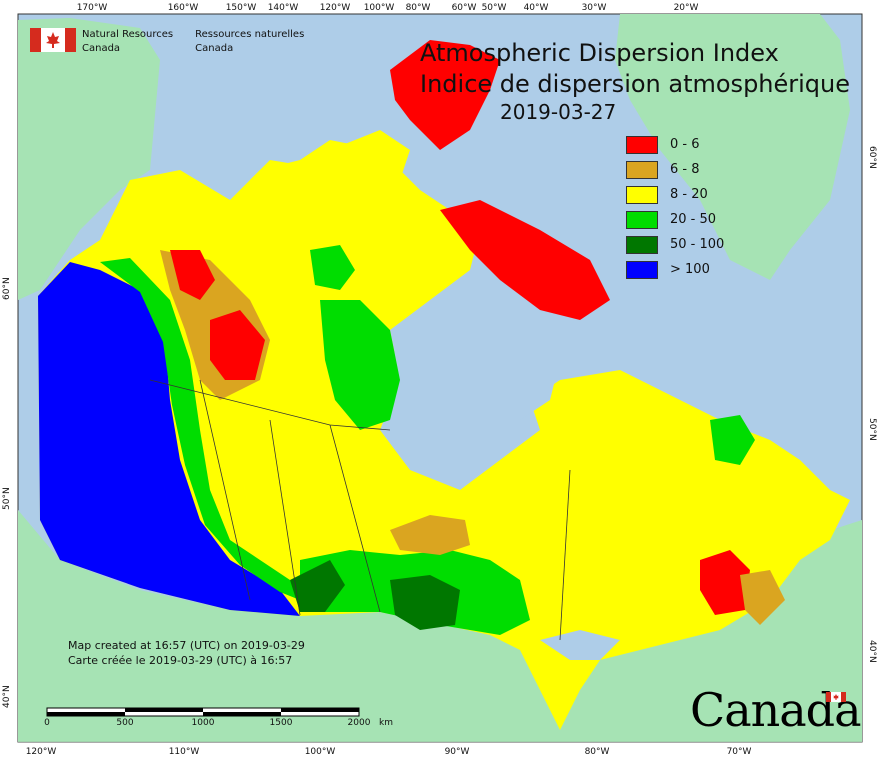 The height and width of the screenshot is (760, 880). Describe the element at coordinates (192, 275) in the screenshot. I see `mackenzie-red` at that location.